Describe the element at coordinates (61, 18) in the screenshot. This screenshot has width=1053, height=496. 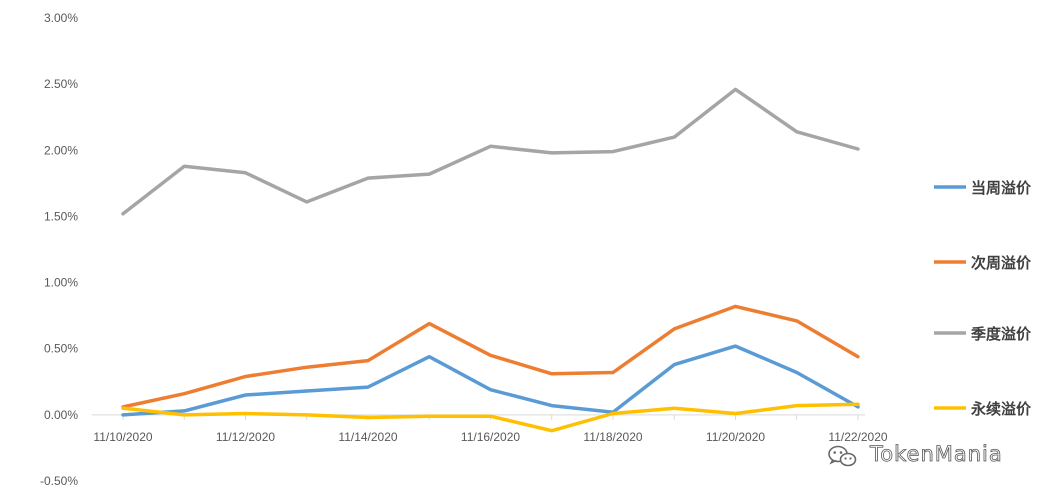
I see `y-tick-label: 3.00%` at that location.